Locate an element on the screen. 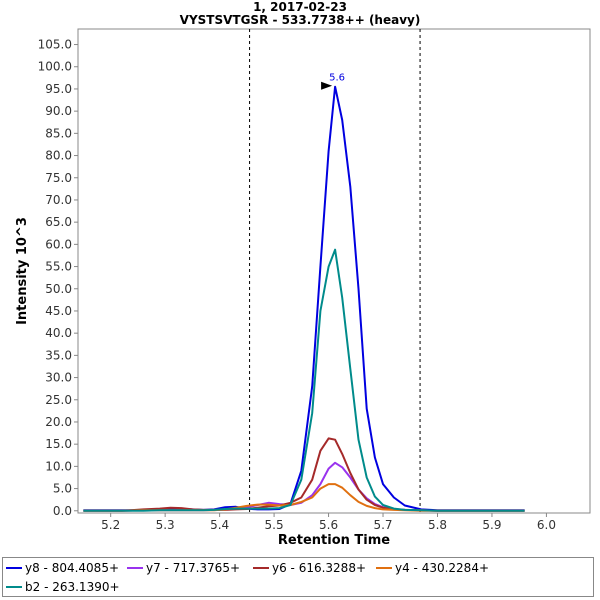 The width and height of the screenshot is (600, 600). x-tick-label: 6.0 is located at coordinates (546, 525).